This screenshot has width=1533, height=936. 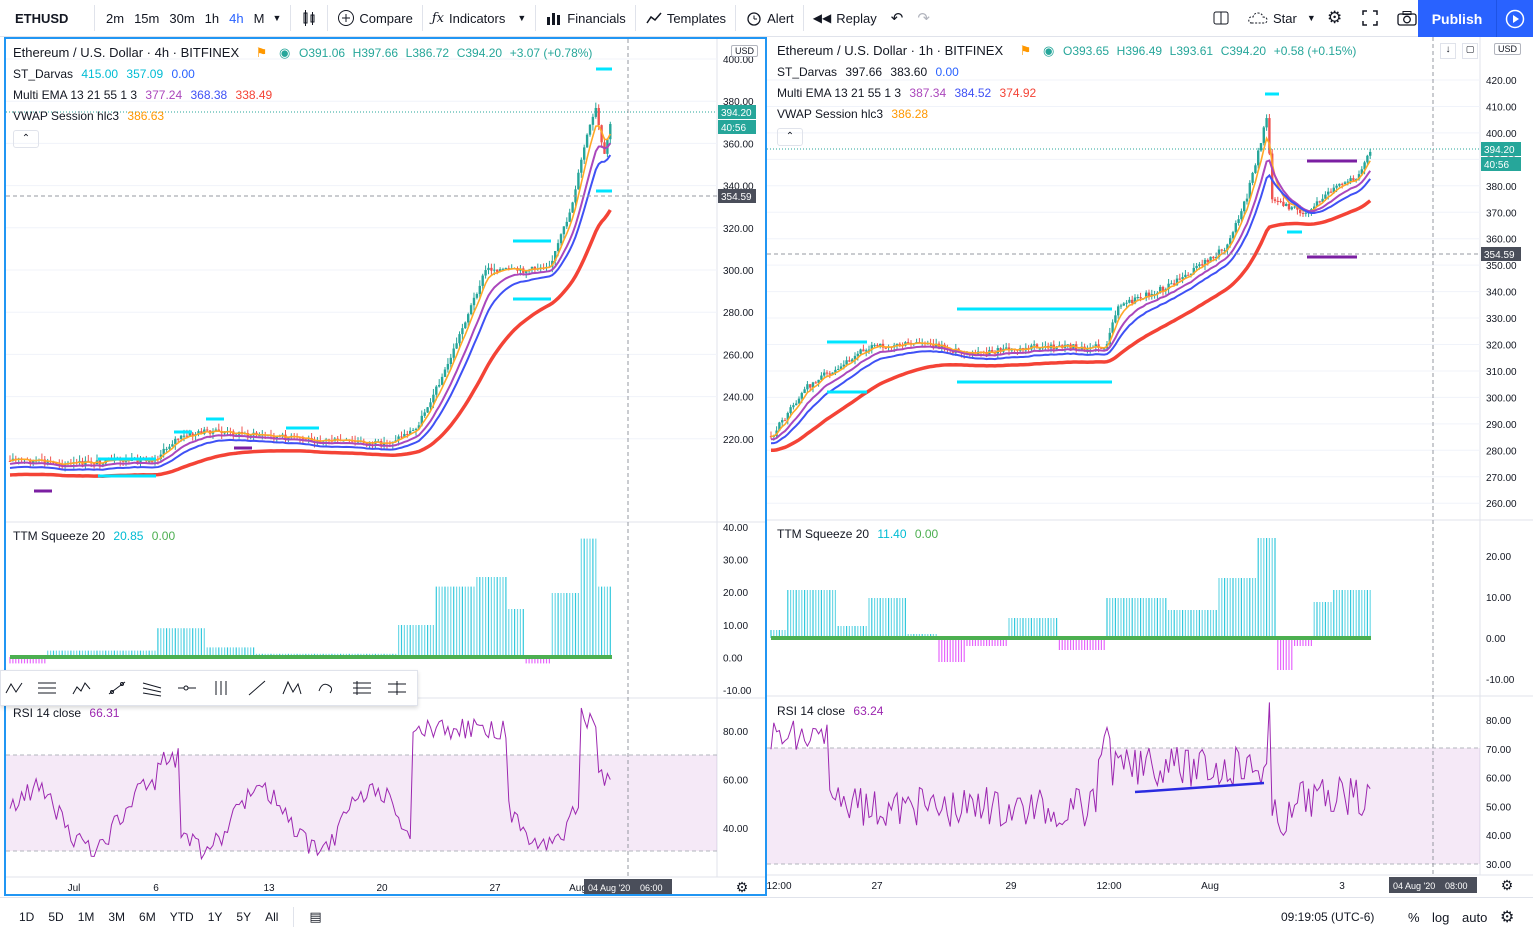 I want to click on parallel-lines-icon, so click(x=46, y=688).